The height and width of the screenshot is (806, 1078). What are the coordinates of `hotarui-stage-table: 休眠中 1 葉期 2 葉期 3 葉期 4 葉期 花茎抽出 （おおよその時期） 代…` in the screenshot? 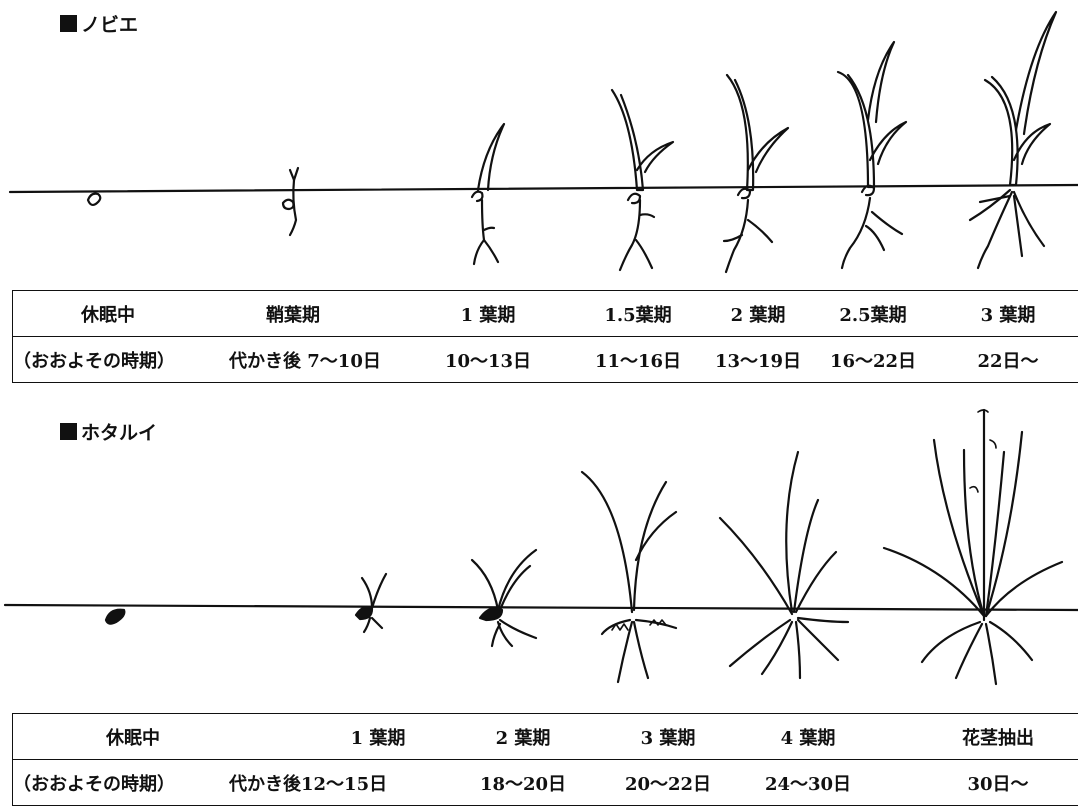 It's located at (545, 759).